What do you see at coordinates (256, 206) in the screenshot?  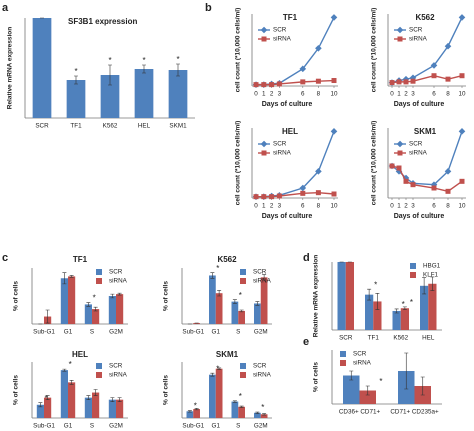 I see `x-tick-label: 0` at bounding box center [256, 206].